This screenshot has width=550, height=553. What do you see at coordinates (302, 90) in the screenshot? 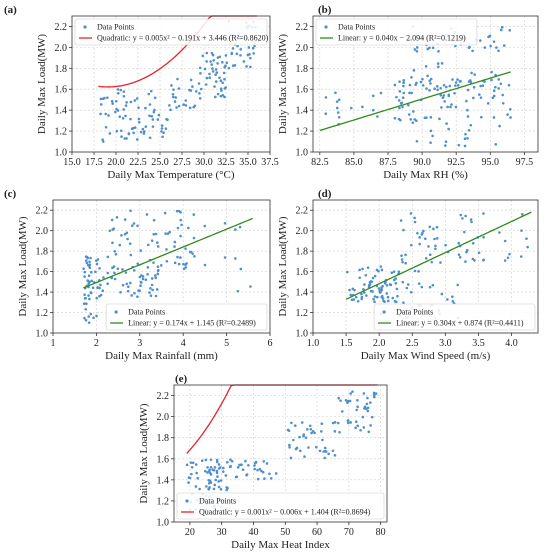
I see `y-tick-label: 1.6` at bounding box center [302, 90].